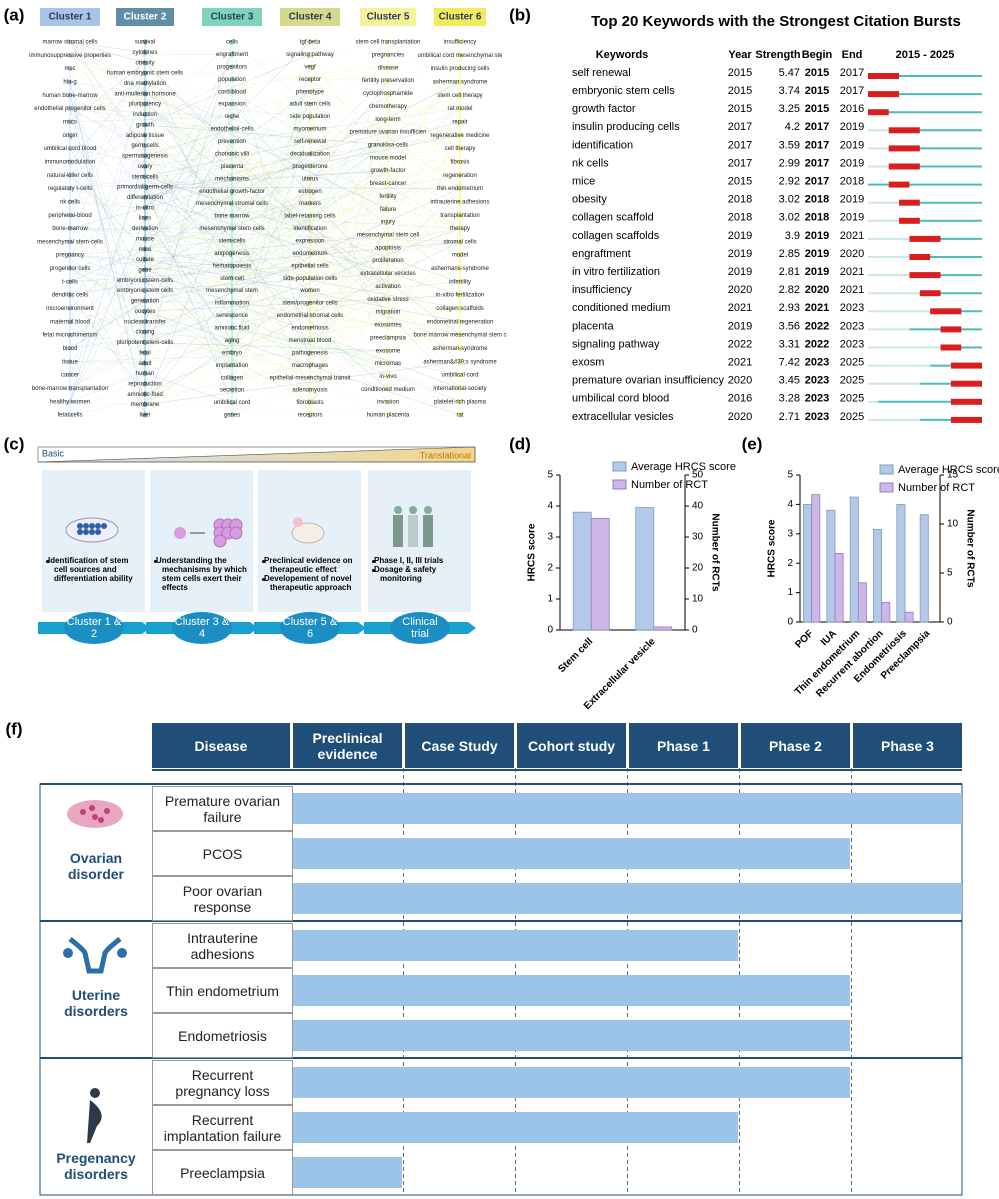 Image resolution: width=999 pixels, height=1199 pixels. I want to click on y-axis-label: HRCS score, so click(532, 552).